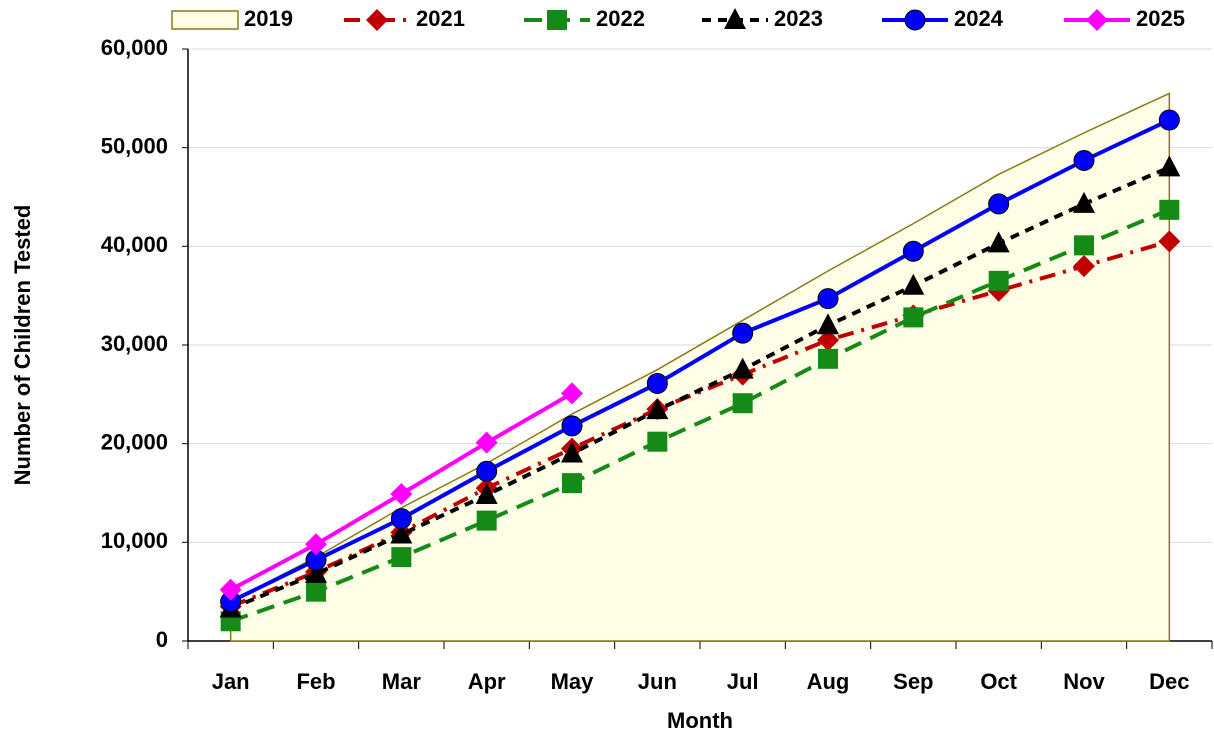  I want to click on x-tick-label: Jul, so click(743, 681).